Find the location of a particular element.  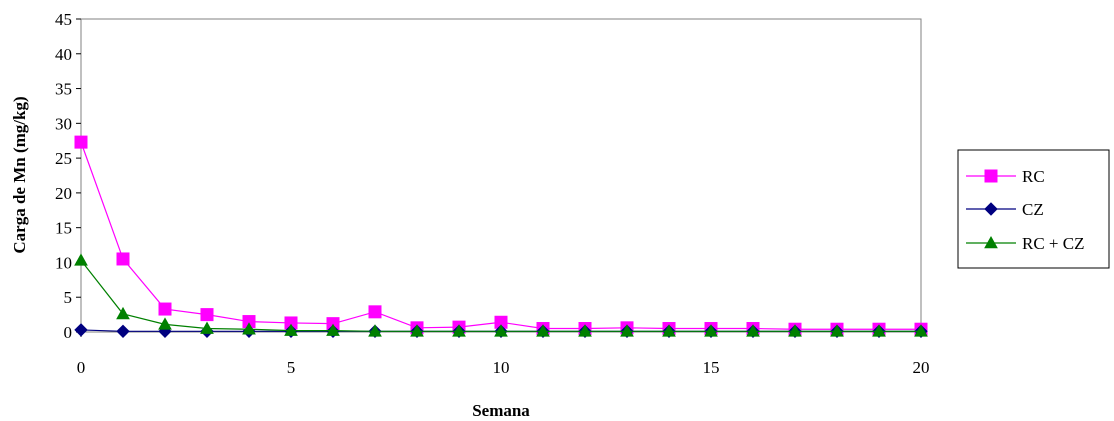

y-tick-label: 0 is located at coordinates (68, 332).